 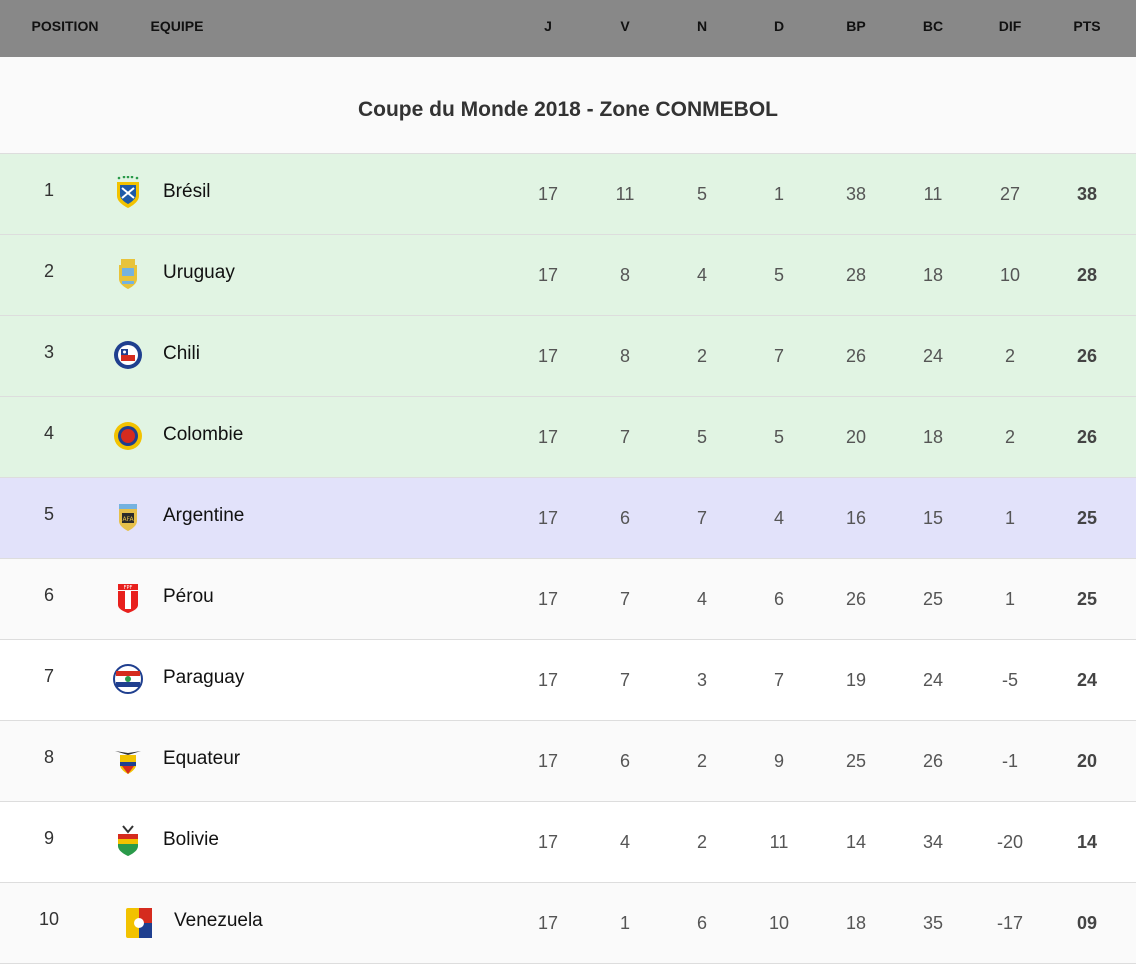 I want to click on table-row: 2 Uruguay 17 8 4 5 28 18 10 28, so click(x=568, y=275).